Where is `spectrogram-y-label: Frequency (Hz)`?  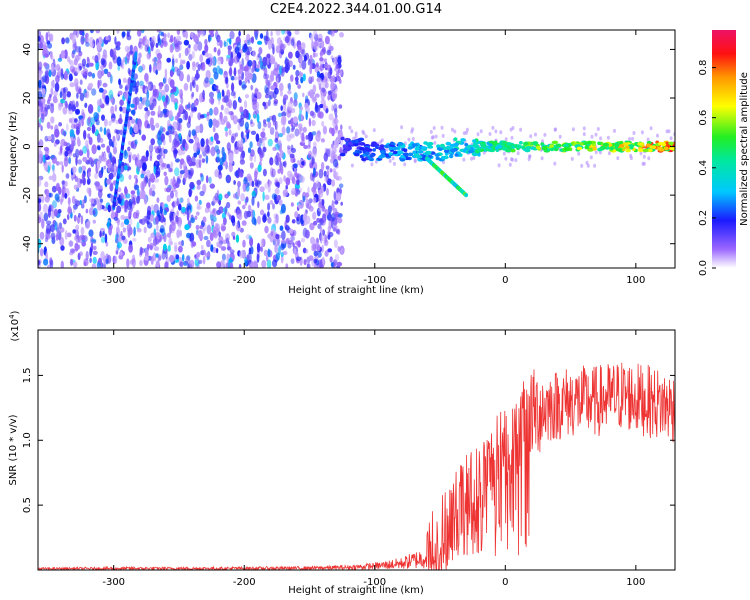
spectrogram-y-label: Frequency (Hz) is located at coordinates (13, 149).